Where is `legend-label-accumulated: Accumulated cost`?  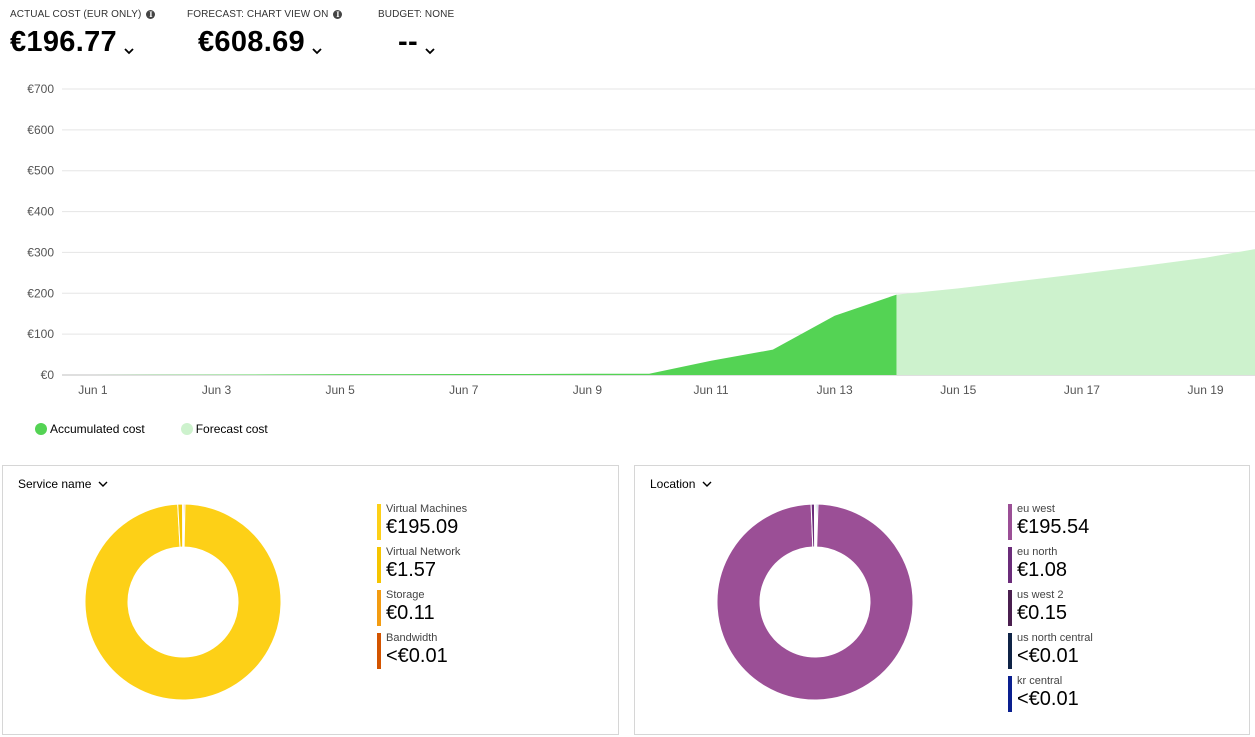
legend-label-accumulated: Accumulated cost is located at coordinates (97, 429).